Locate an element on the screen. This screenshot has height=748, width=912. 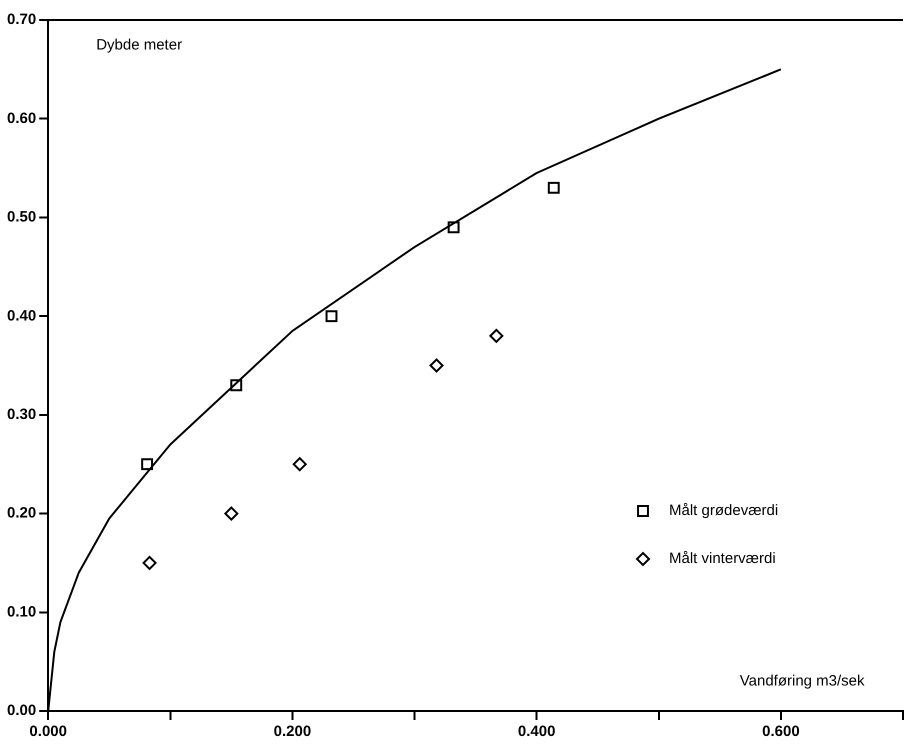
y-tick-label: 0.40 is located at coordinates (21, 315).